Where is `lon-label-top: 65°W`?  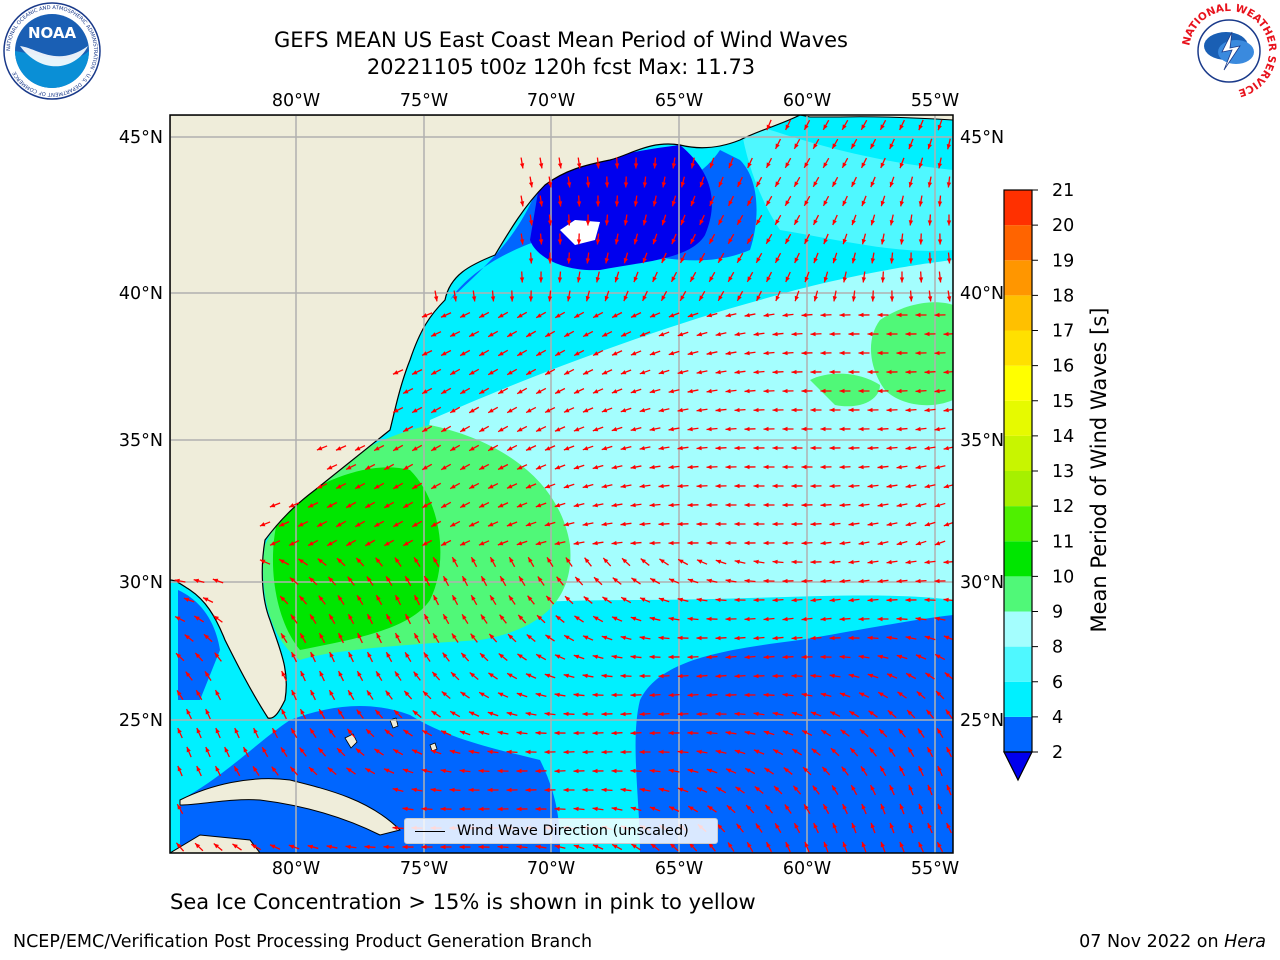
lon-label-top: 65°W is located at coordinates (679, 101).